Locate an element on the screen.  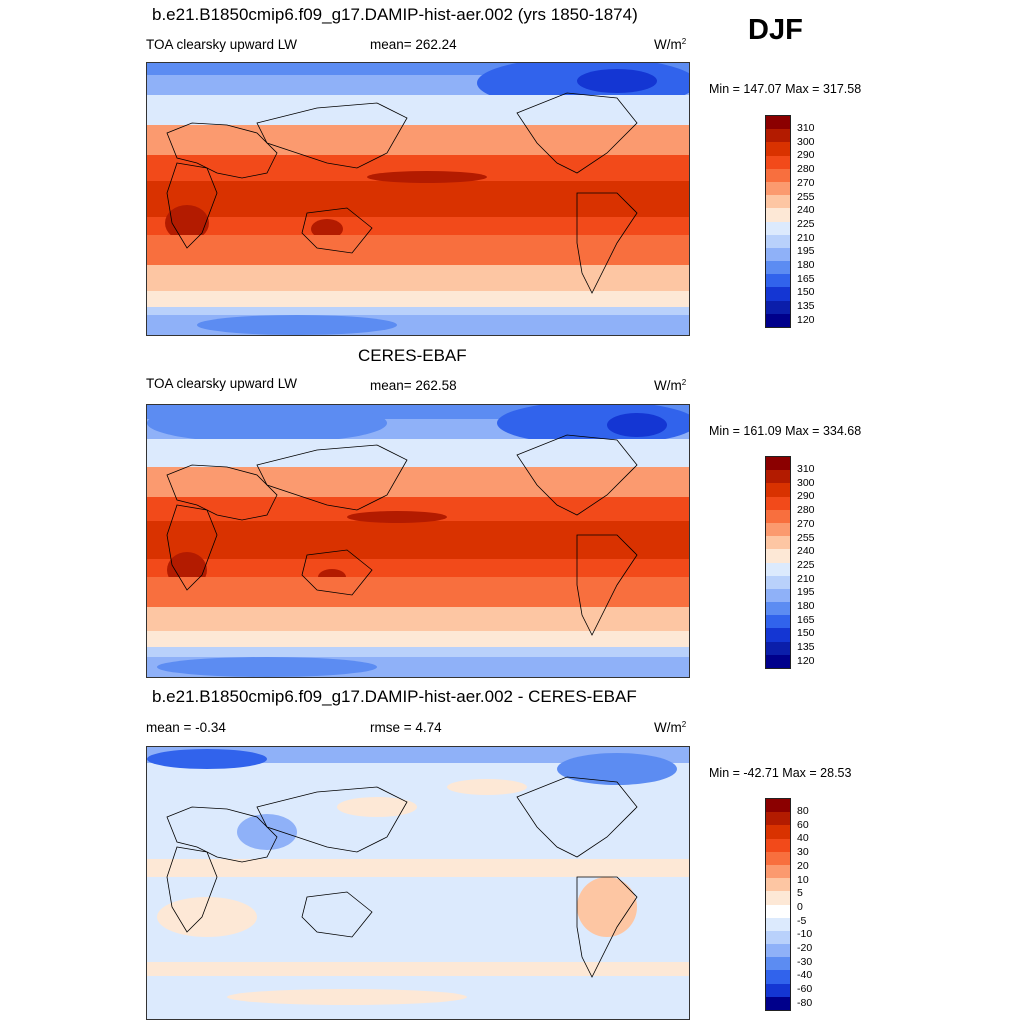
colorbar-tick: 240 is located at coordinates (806, 210).